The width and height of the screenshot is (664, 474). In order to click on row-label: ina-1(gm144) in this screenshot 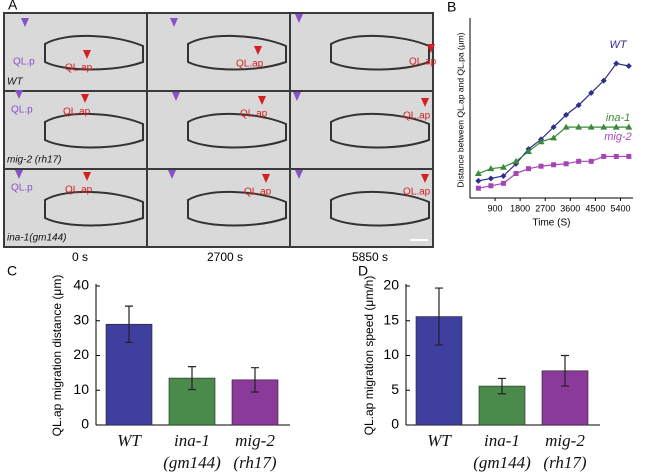, I will do `click(36, 238)`.